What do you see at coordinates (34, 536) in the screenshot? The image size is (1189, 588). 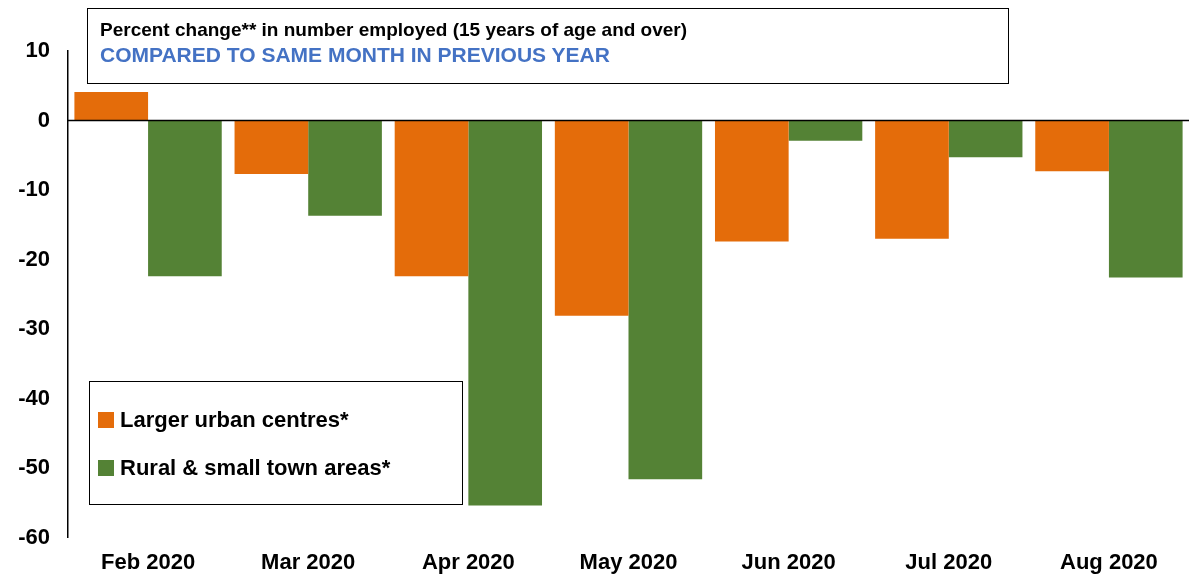 I see `y-tick-label: -60` at bounding box center [34, 536].